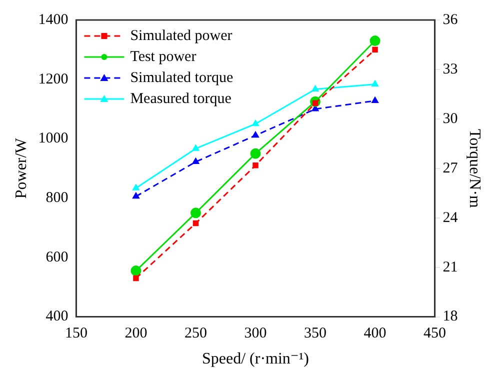 This screenshot has height=381, width=500. I want to click on legend-label: Simulated power, so click(181, 36).